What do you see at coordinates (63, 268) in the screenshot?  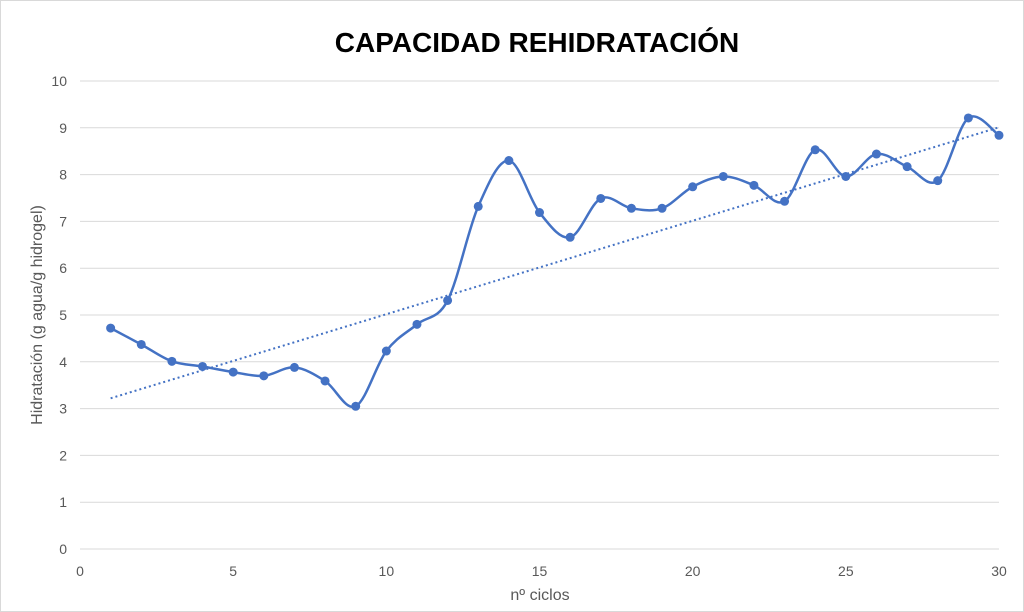 I see `y-tick-label: 6` at bounding box center [63, 268].